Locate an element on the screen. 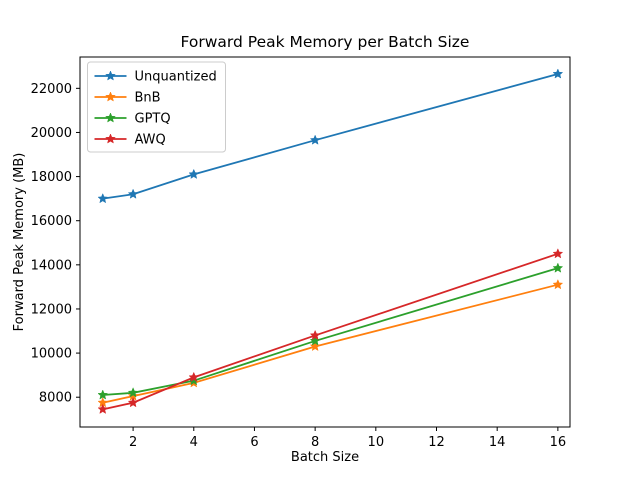  x-axis-label: Batch Size is located at coordinates (325, 457).